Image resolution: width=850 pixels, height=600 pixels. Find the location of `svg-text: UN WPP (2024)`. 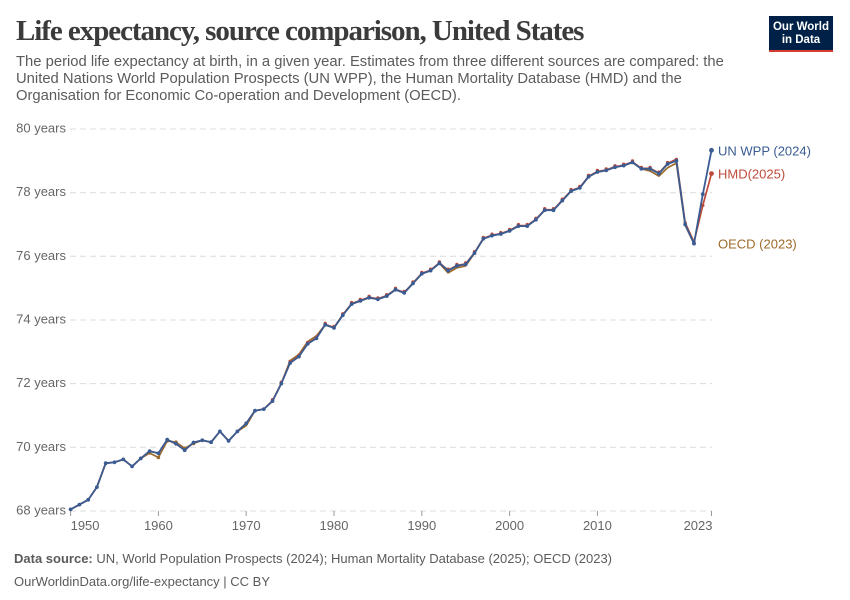

svg-text: UN WPP (2024) is located at coordinates (764, 150).